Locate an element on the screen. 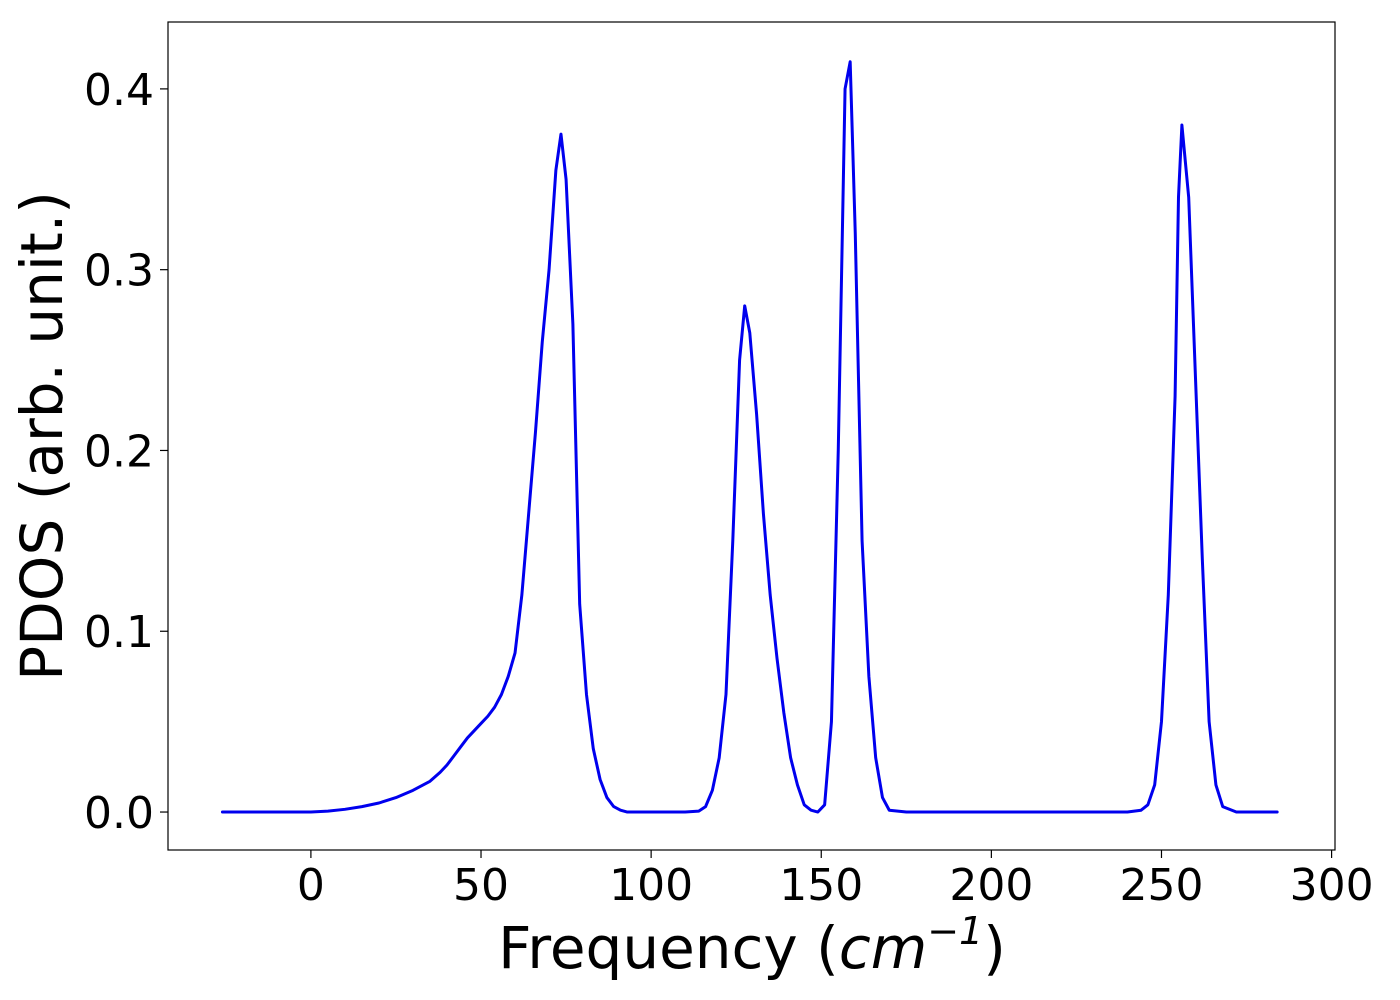 Image resolution: width=1400 pixels, height=1000 pixels. x-tick-label: 50 is located at coordinates (481, 885).